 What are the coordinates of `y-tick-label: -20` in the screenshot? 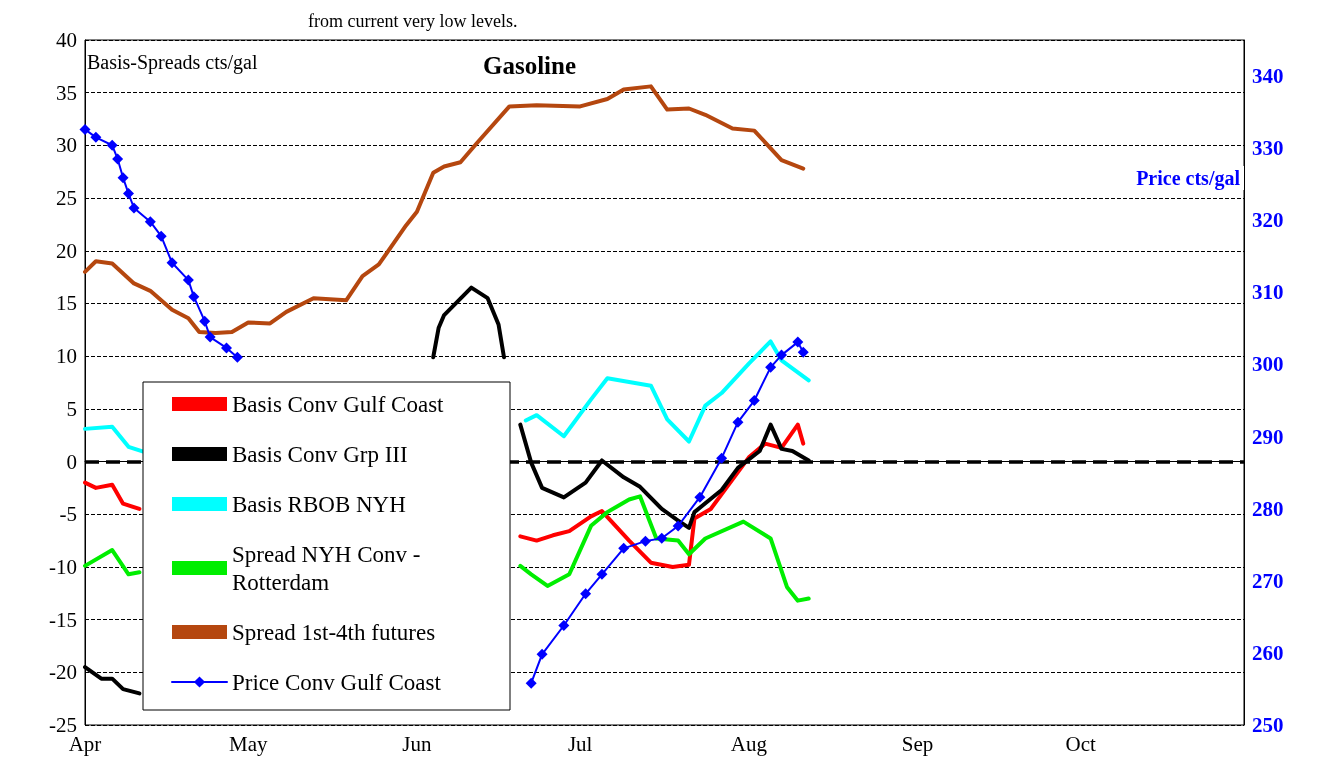 It's located at (63, 672).